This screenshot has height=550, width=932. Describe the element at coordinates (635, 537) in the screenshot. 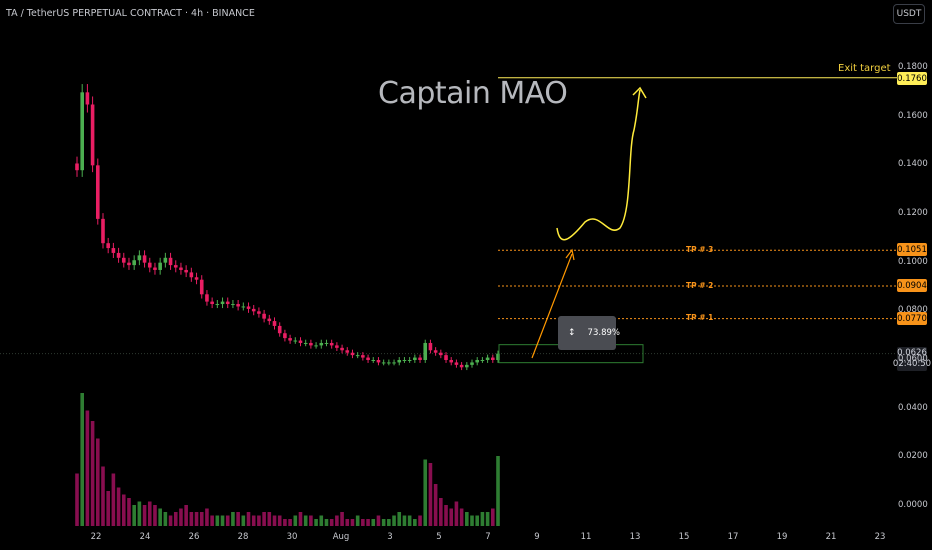

I see `x-tick-label: 13` at that location.